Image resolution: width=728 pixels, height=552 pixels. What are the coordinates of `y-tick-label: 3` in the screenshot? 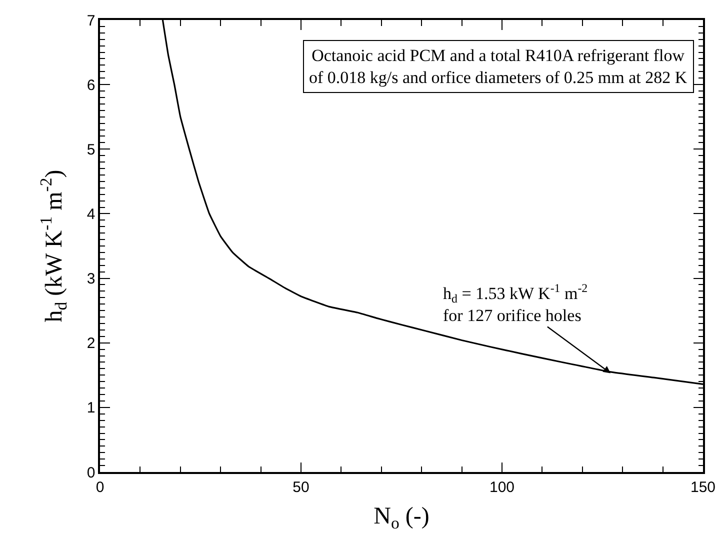 It's located at (91, 279).